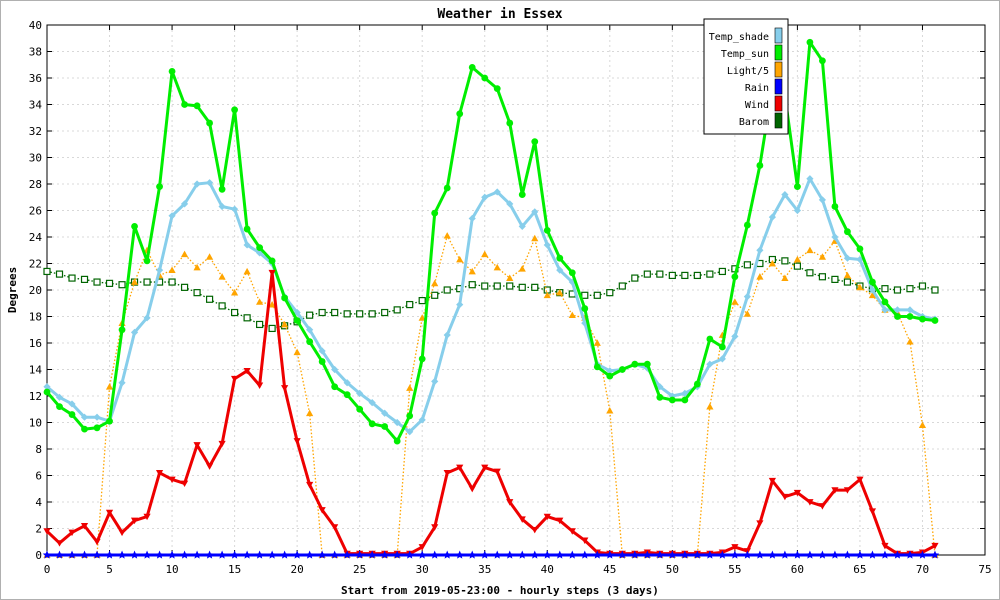 This screenshot has width=1000, height=600. Describe the element at coordinates (35, 78) in the screenshot. I see `y-tick-label: 36` at that location.